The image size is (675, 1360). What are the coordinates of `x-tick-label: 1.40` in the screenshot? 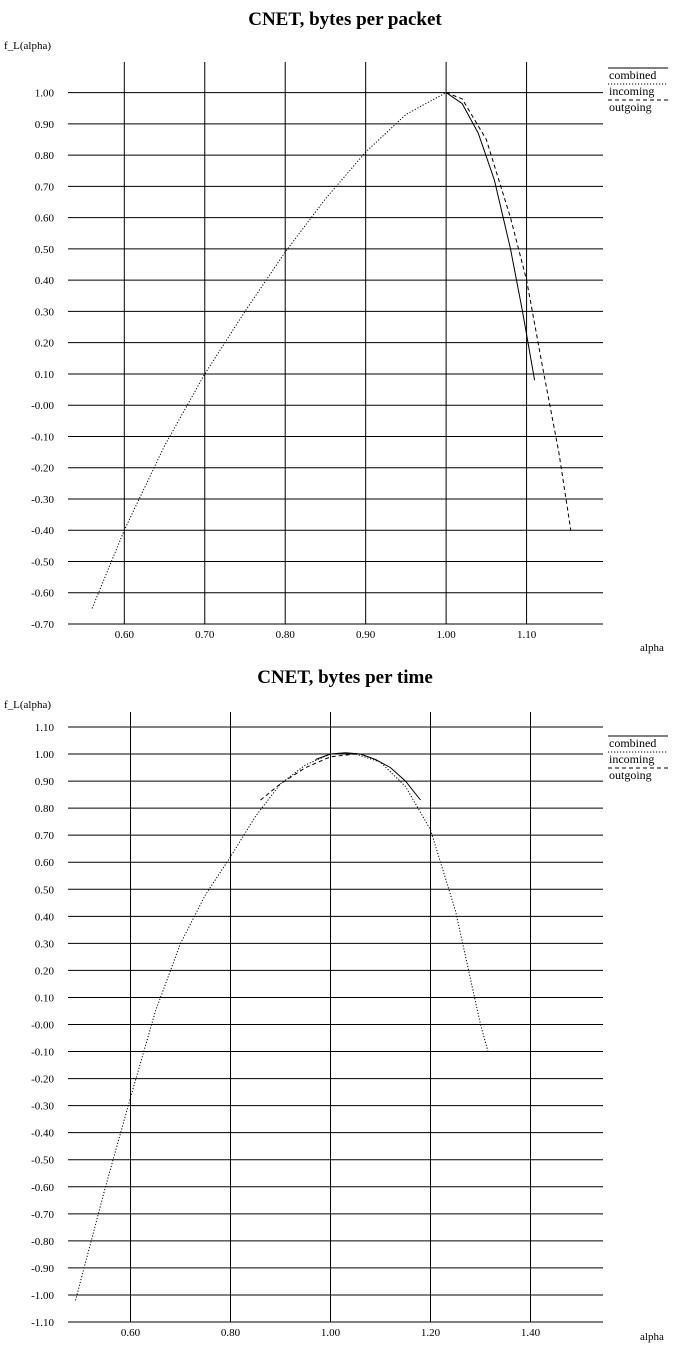 It's located at (531, 1333).